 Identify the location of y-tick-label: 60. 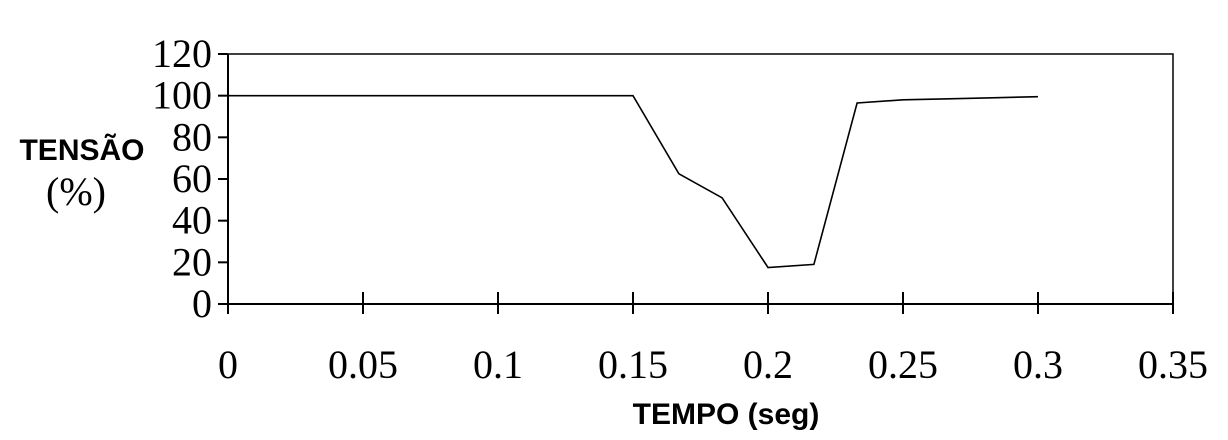
(192, 178).